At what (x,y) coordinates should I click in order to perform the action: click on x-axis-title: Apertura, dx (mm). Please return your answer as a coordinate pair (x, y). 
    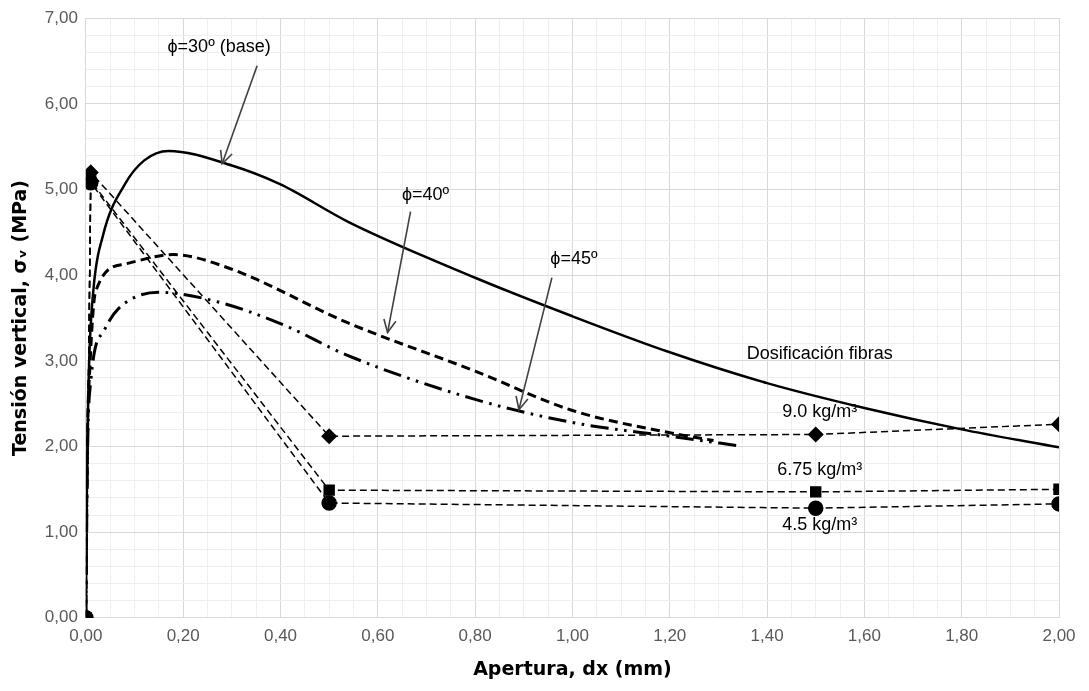
    Looking at the image, I should click on (572, 667).